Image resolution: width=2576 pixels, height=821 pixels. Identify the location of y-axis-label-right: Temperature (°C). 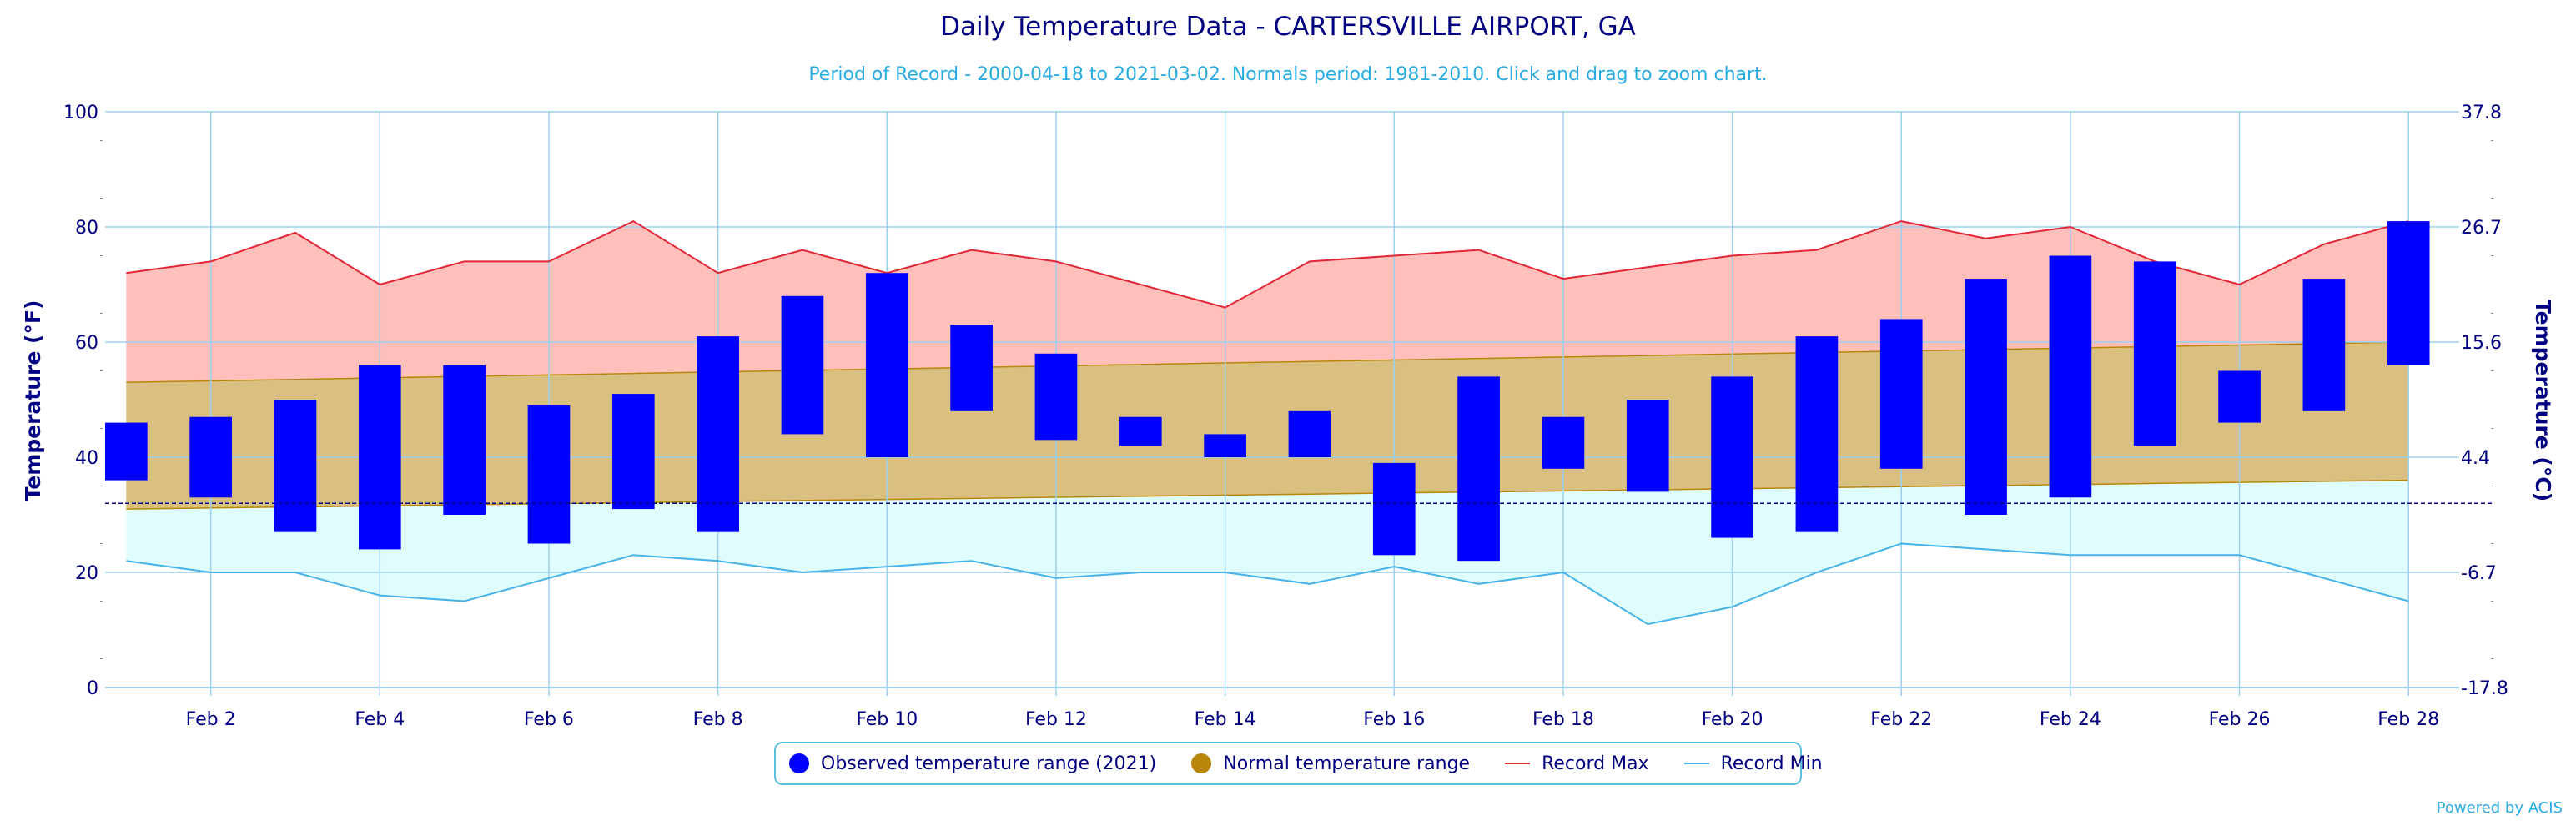
(2543, 401).